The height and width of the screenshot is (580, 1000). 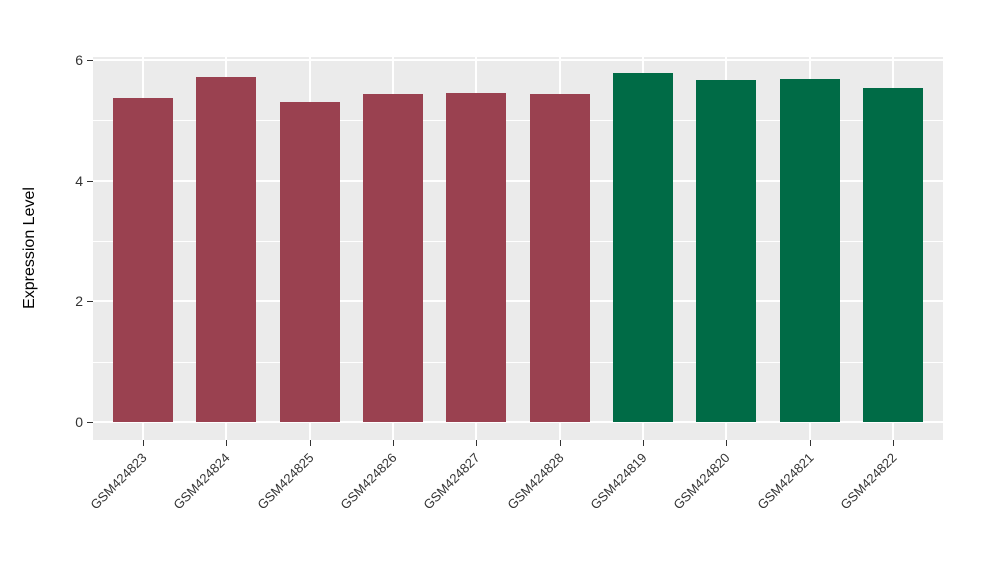 What do you see at coordinates (726, 251) in the screenshot?
I see `bar-GSM424820` at bounding box center [726, 251].